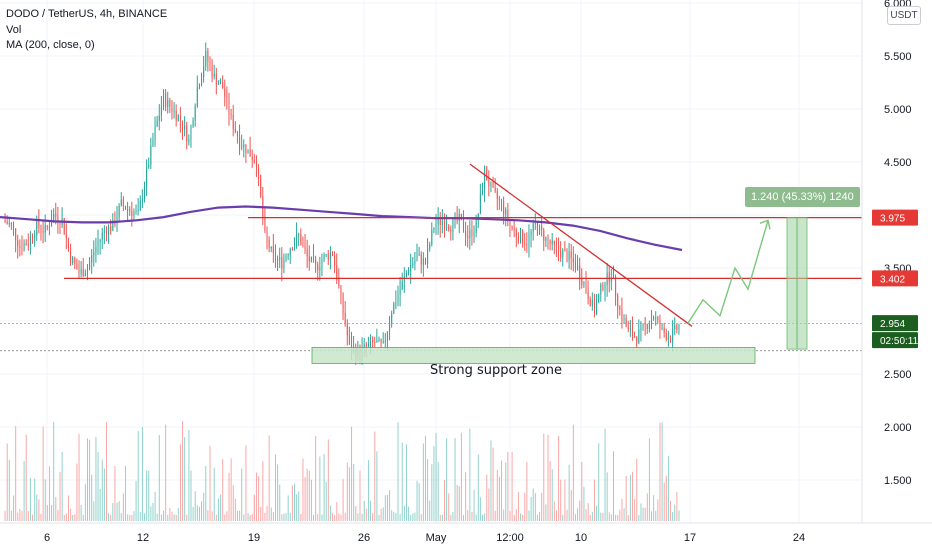  I want to click on price-tick-label: 5.500, so click(898, 57).